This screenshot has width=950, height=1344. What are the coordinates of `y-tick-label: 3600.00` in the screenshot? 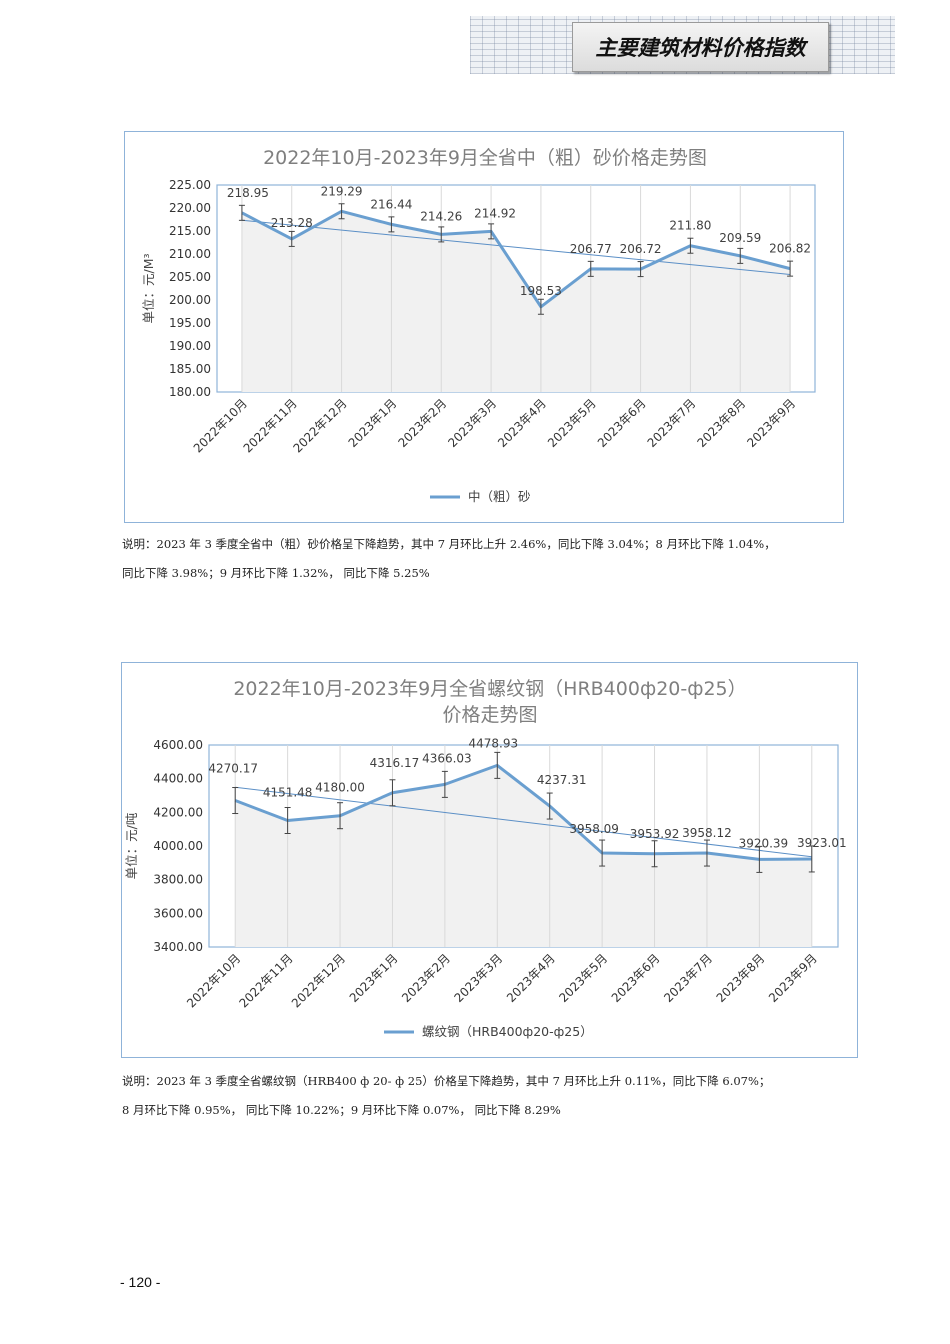 It's located at (178, 913).